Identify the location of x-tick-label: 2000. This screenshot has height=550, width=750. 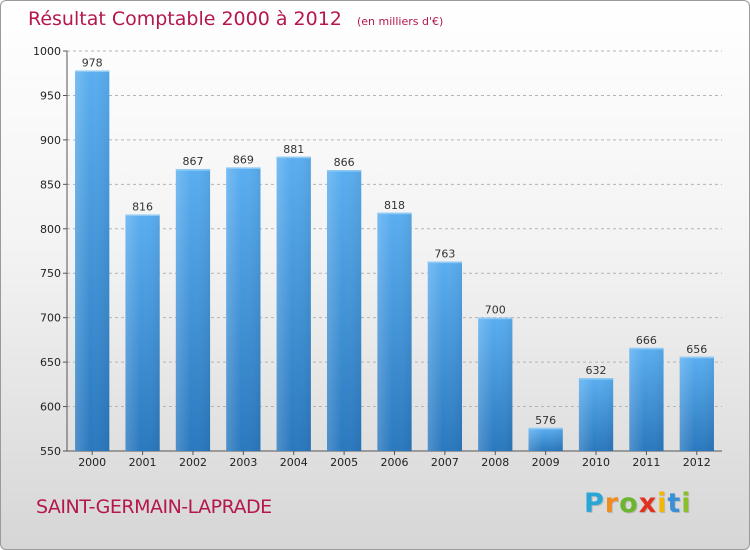
(92, 462).